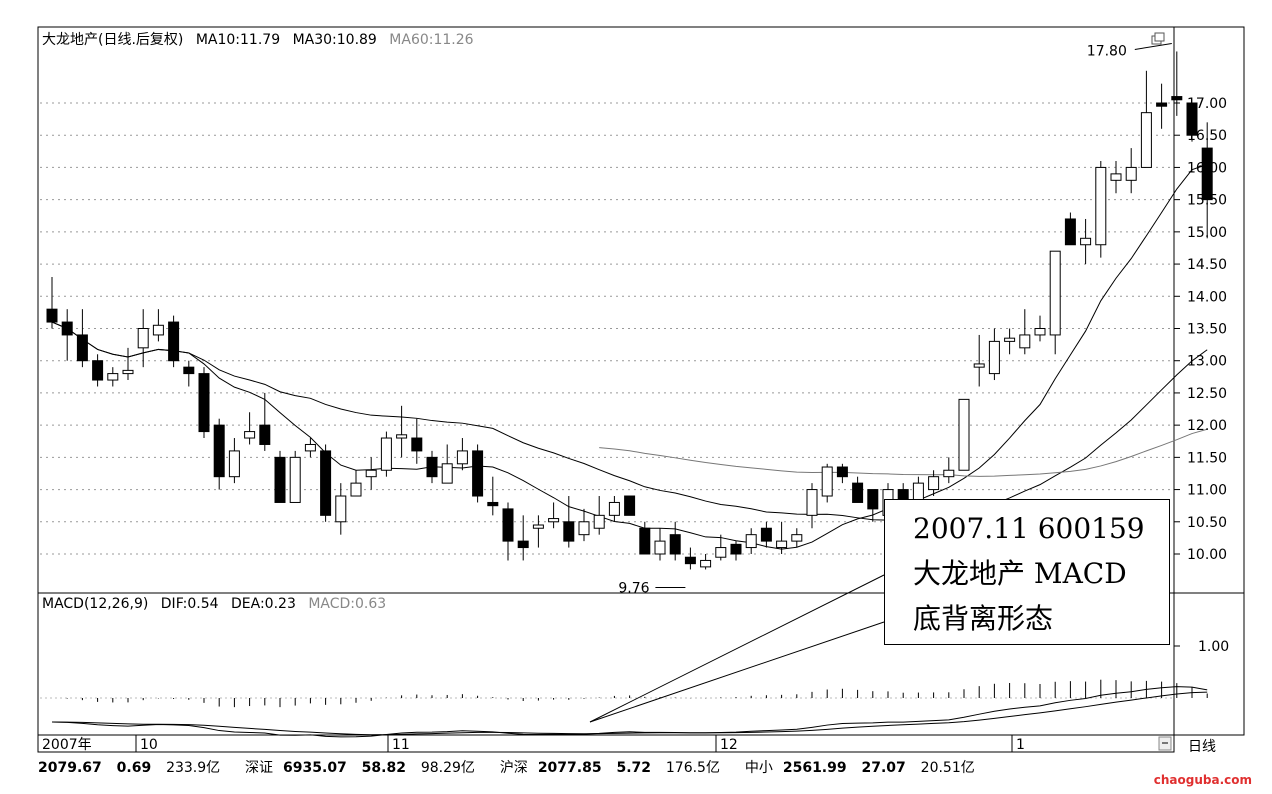 This screenshot has width=1272, height=794. Describe the element at coordinates (1207, 330) in the screenshot. I see `y-tick-label: 13.50` at that location.